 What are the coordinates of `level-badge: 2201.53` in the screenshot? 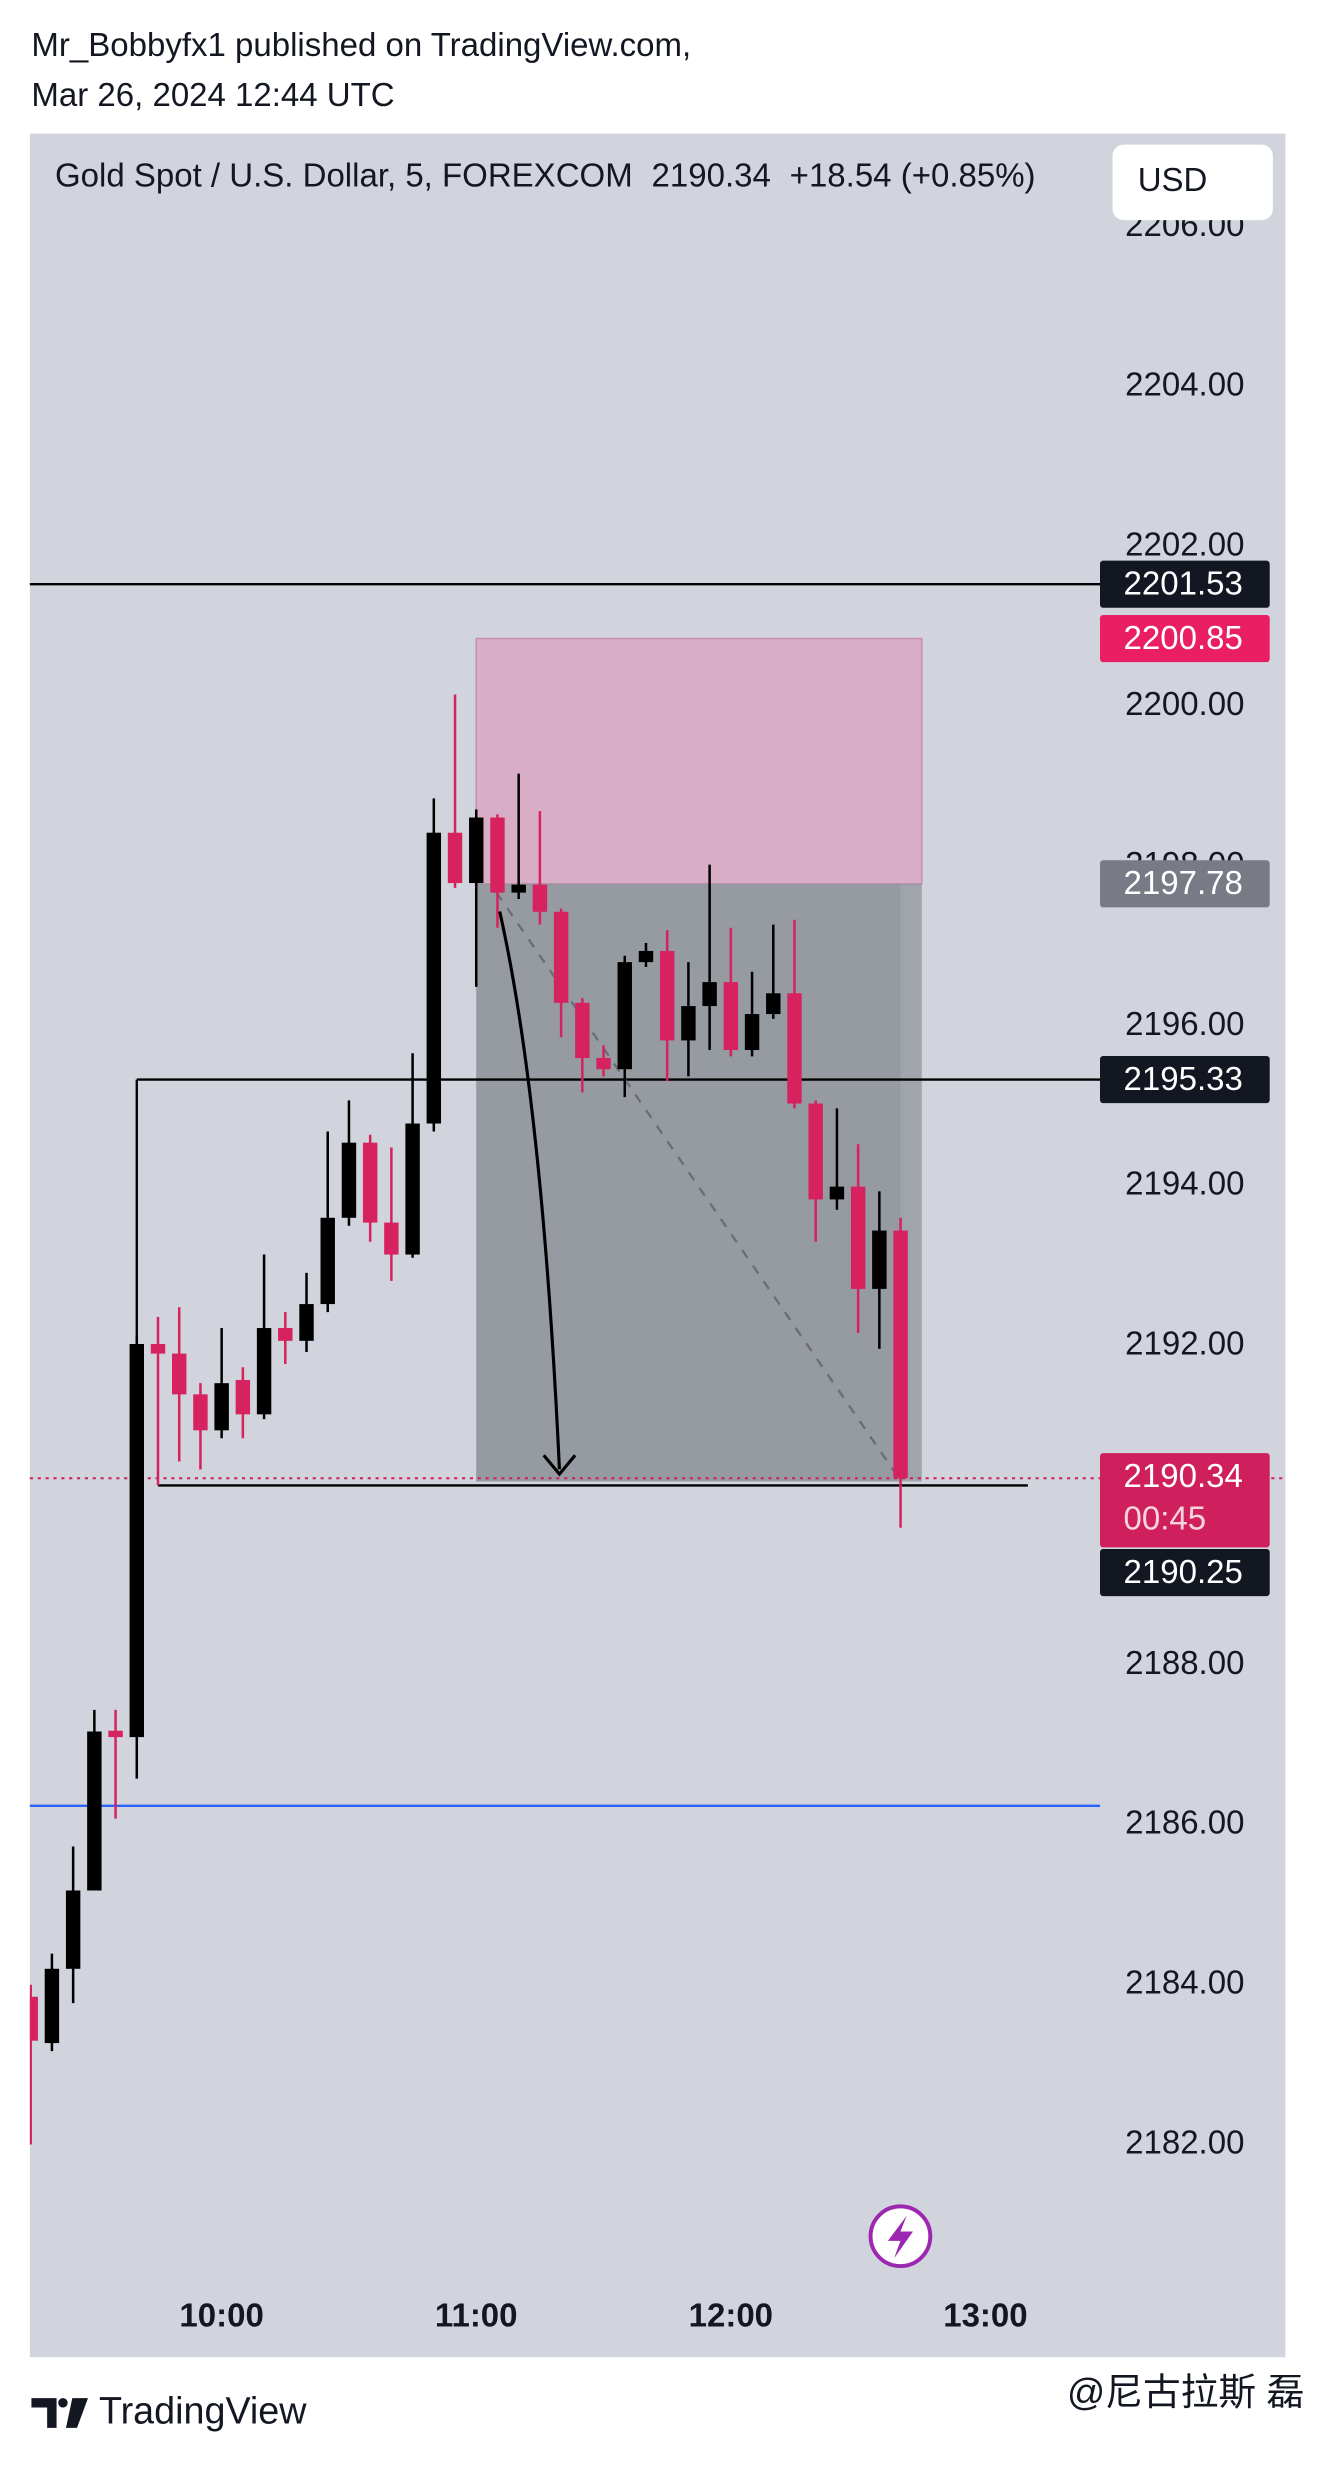 It's located at (1183, 583).